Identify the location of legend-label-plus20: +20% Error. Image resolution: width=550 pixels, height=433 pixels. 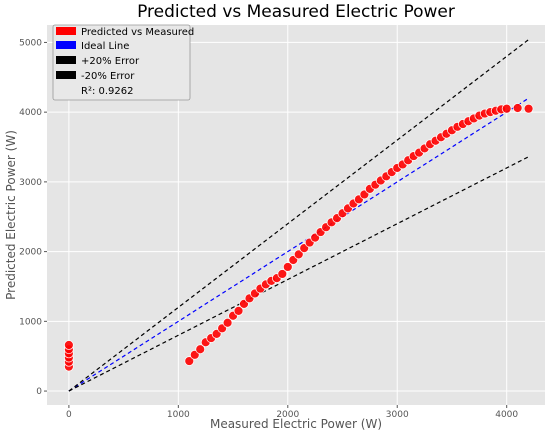
(110, 61).